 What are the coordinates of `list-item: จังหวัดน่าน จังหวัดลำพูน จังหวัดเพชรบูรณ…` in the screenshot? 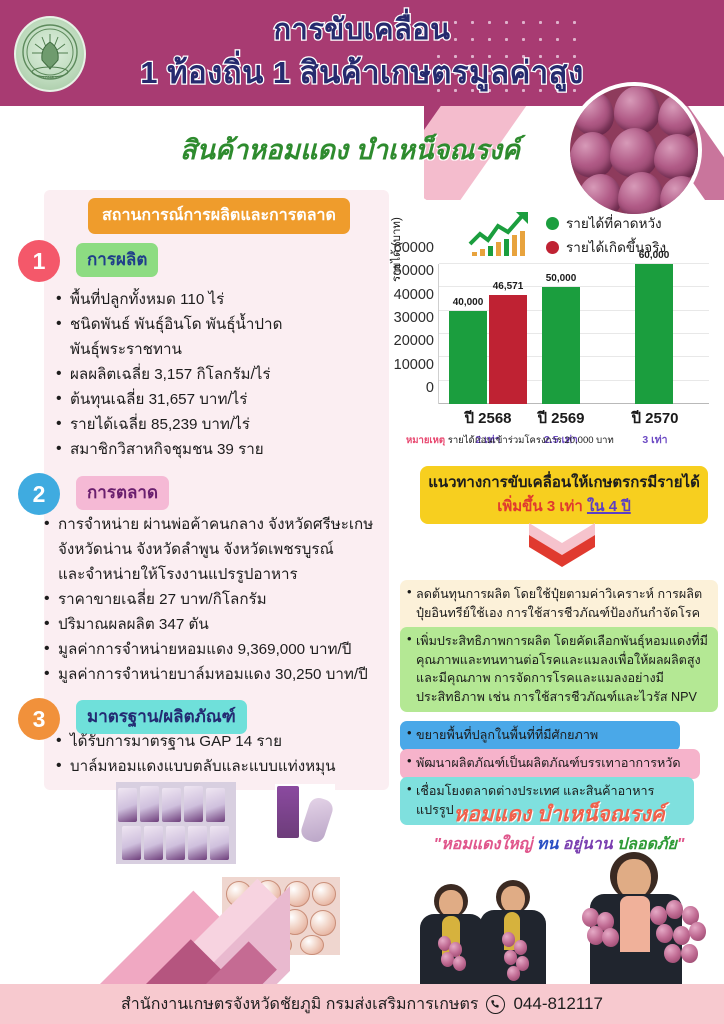 It's located at (196, 549).